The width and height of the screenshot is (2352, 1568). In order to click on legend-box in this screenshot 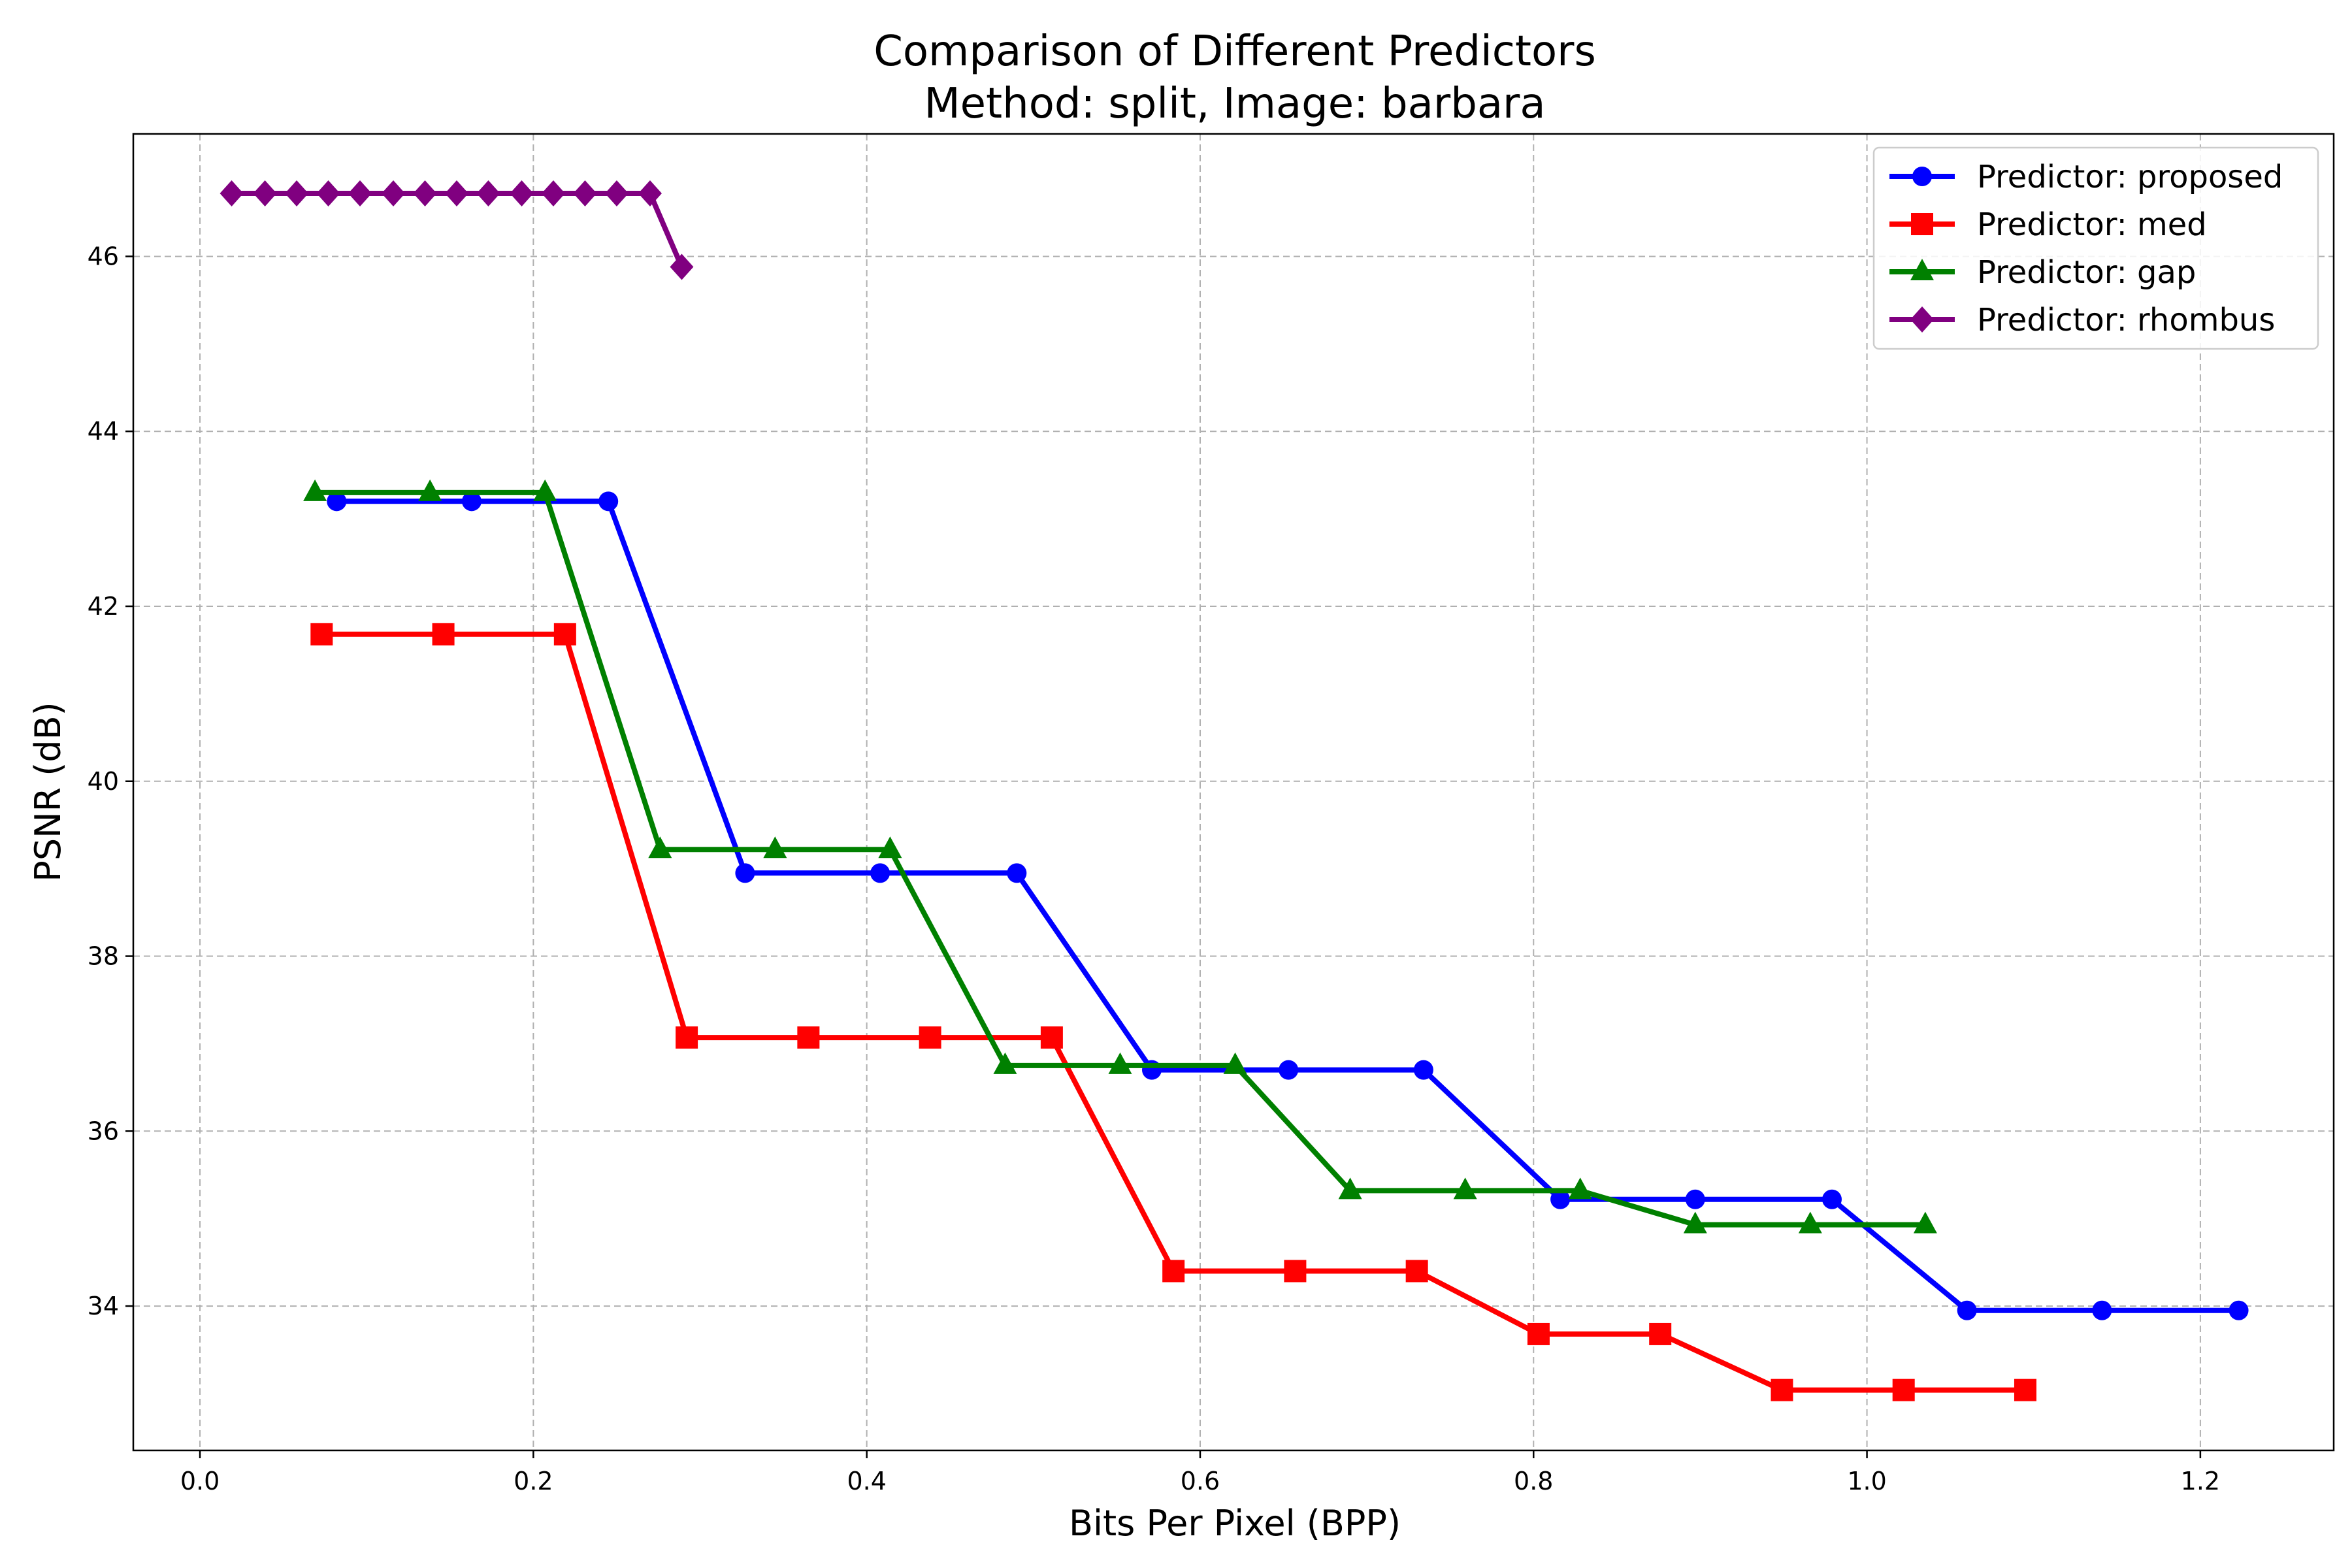, I will do `click(2095, 248)`.